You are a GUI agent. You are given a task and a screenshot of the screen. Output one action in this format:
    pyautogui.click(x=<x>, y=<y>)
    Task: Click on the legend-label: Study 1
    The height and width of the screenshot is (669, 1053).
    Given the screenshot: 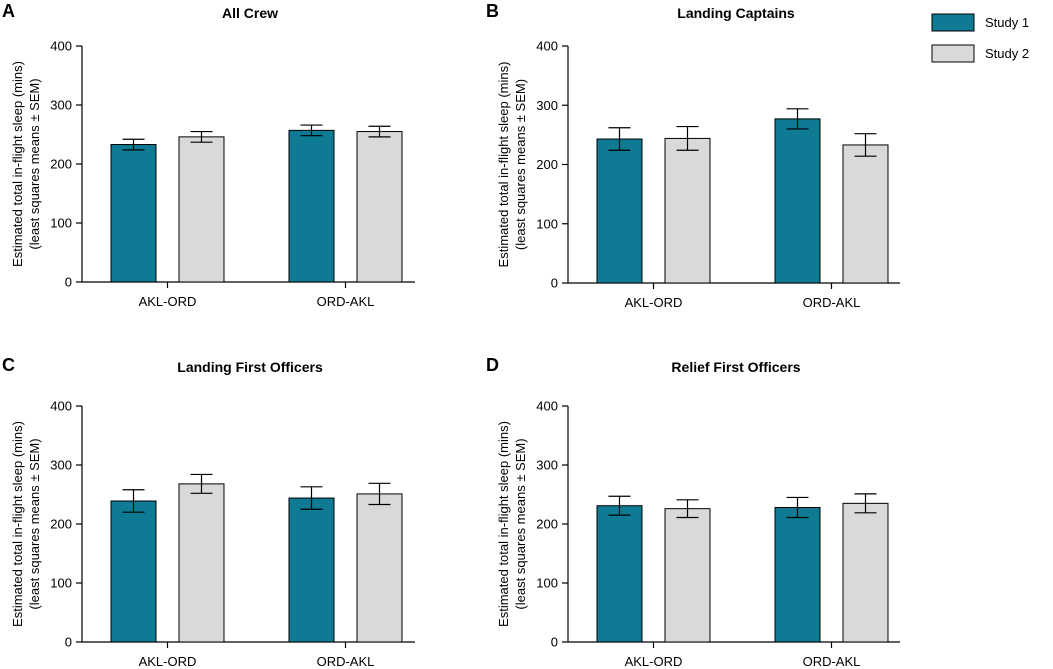 What is the action you would take?
    pyautogui.click(x=1007, y=22)
    